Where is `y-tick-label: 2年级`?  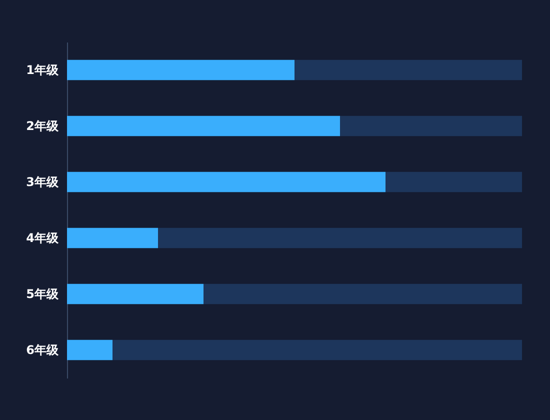 y-tick-label: 2年级 is located at coordinates (43, 126).